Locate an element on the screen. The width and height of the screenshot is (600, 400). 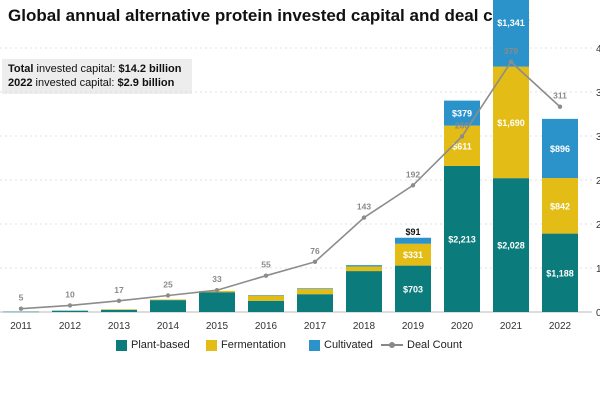
bar-label-cultivated: $1,341 is located at coordinates (511, 23).